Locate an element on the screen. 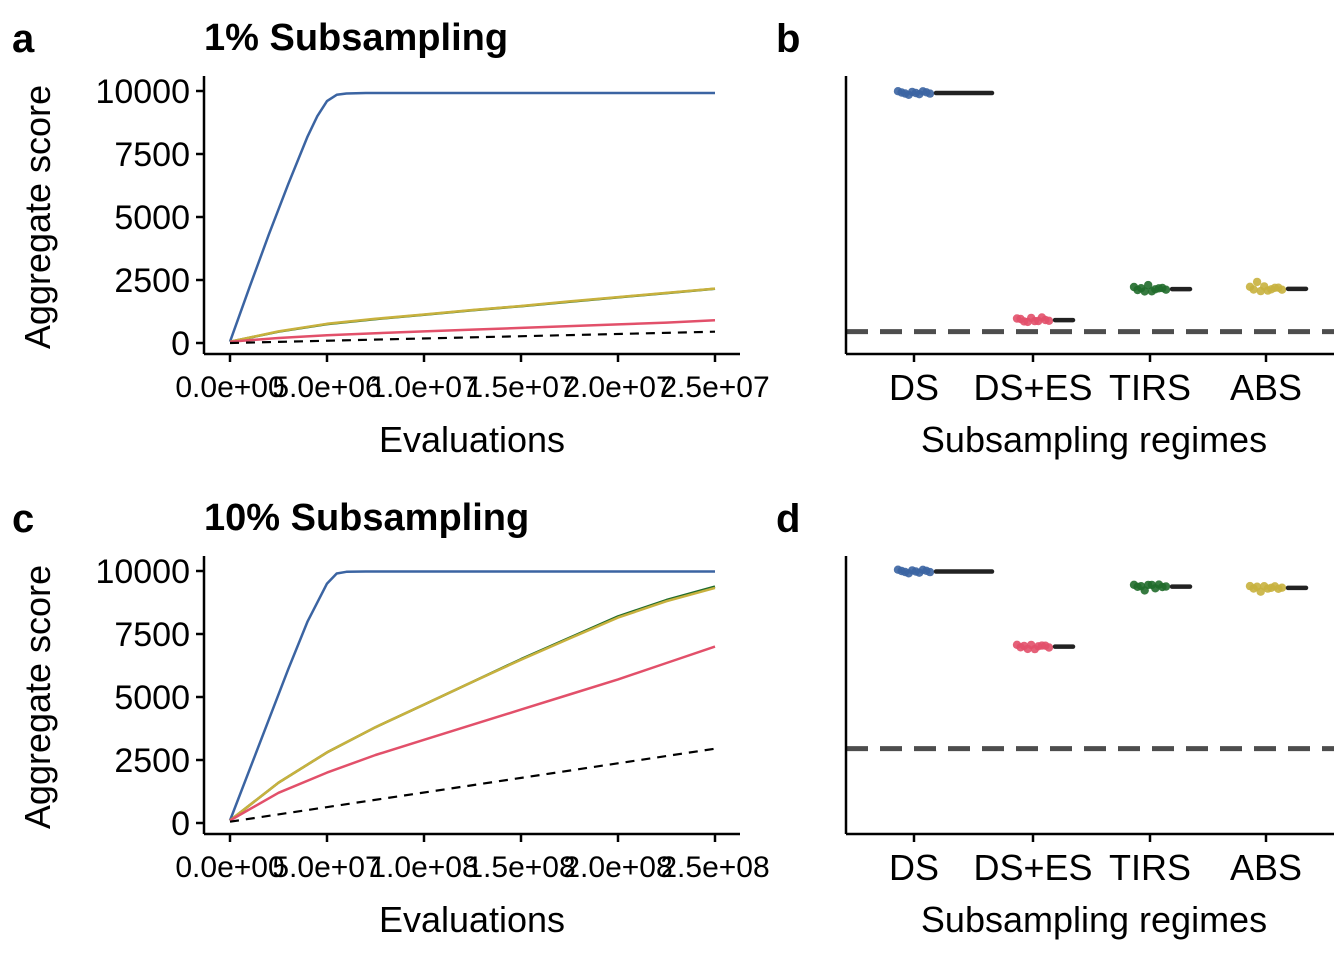  panel-b-x-axis-title: Subsampling regimes is located at coordinates (1094, 439).